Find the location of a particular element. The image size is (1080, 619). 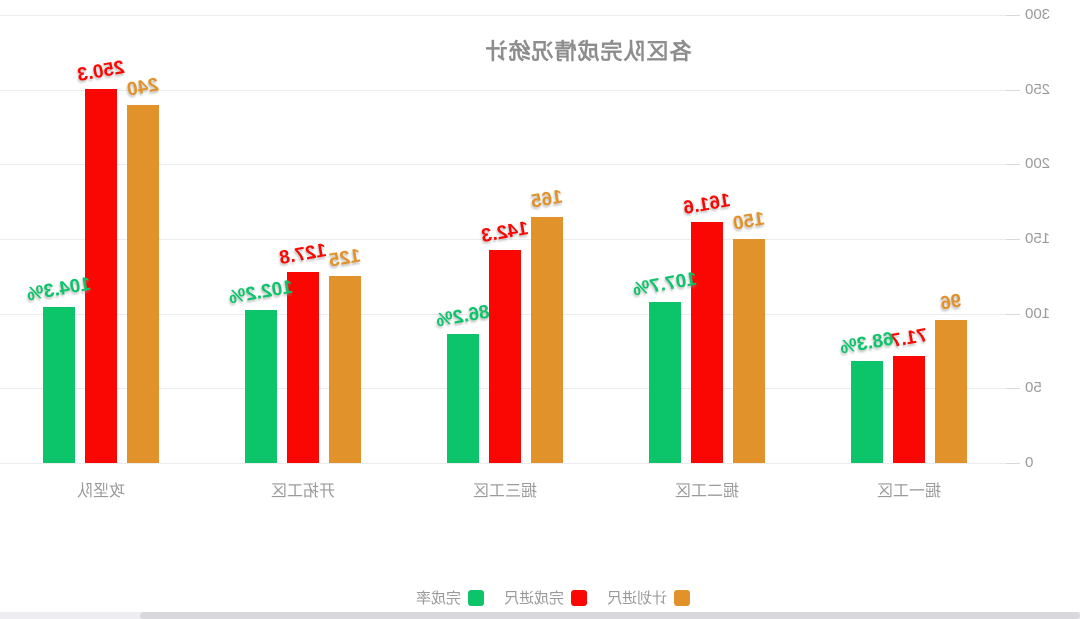

legend-item: 完成率 is located at coordinates (450, 597).